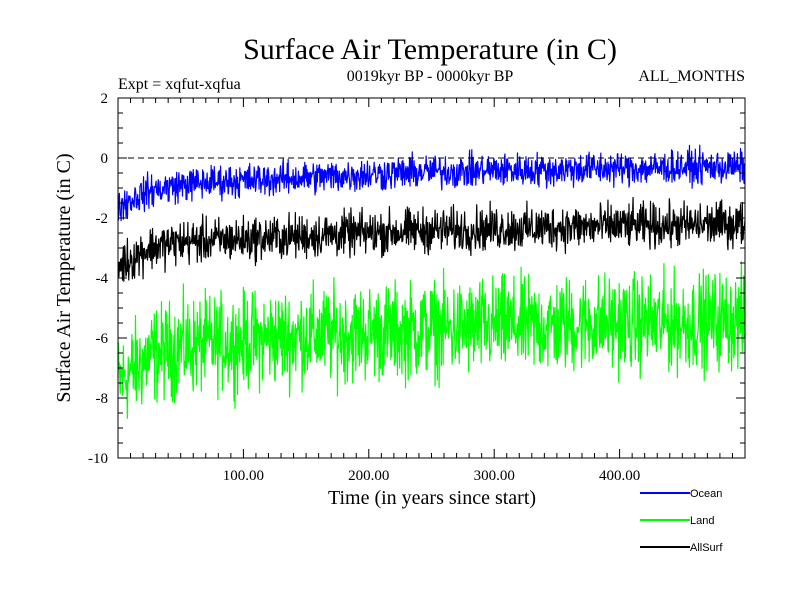 This screenshot has height=600, width=800. Describe the element at coordinates (706, 494) in the screenshot. I see `legend-label-ocean: Ocean` at that location.